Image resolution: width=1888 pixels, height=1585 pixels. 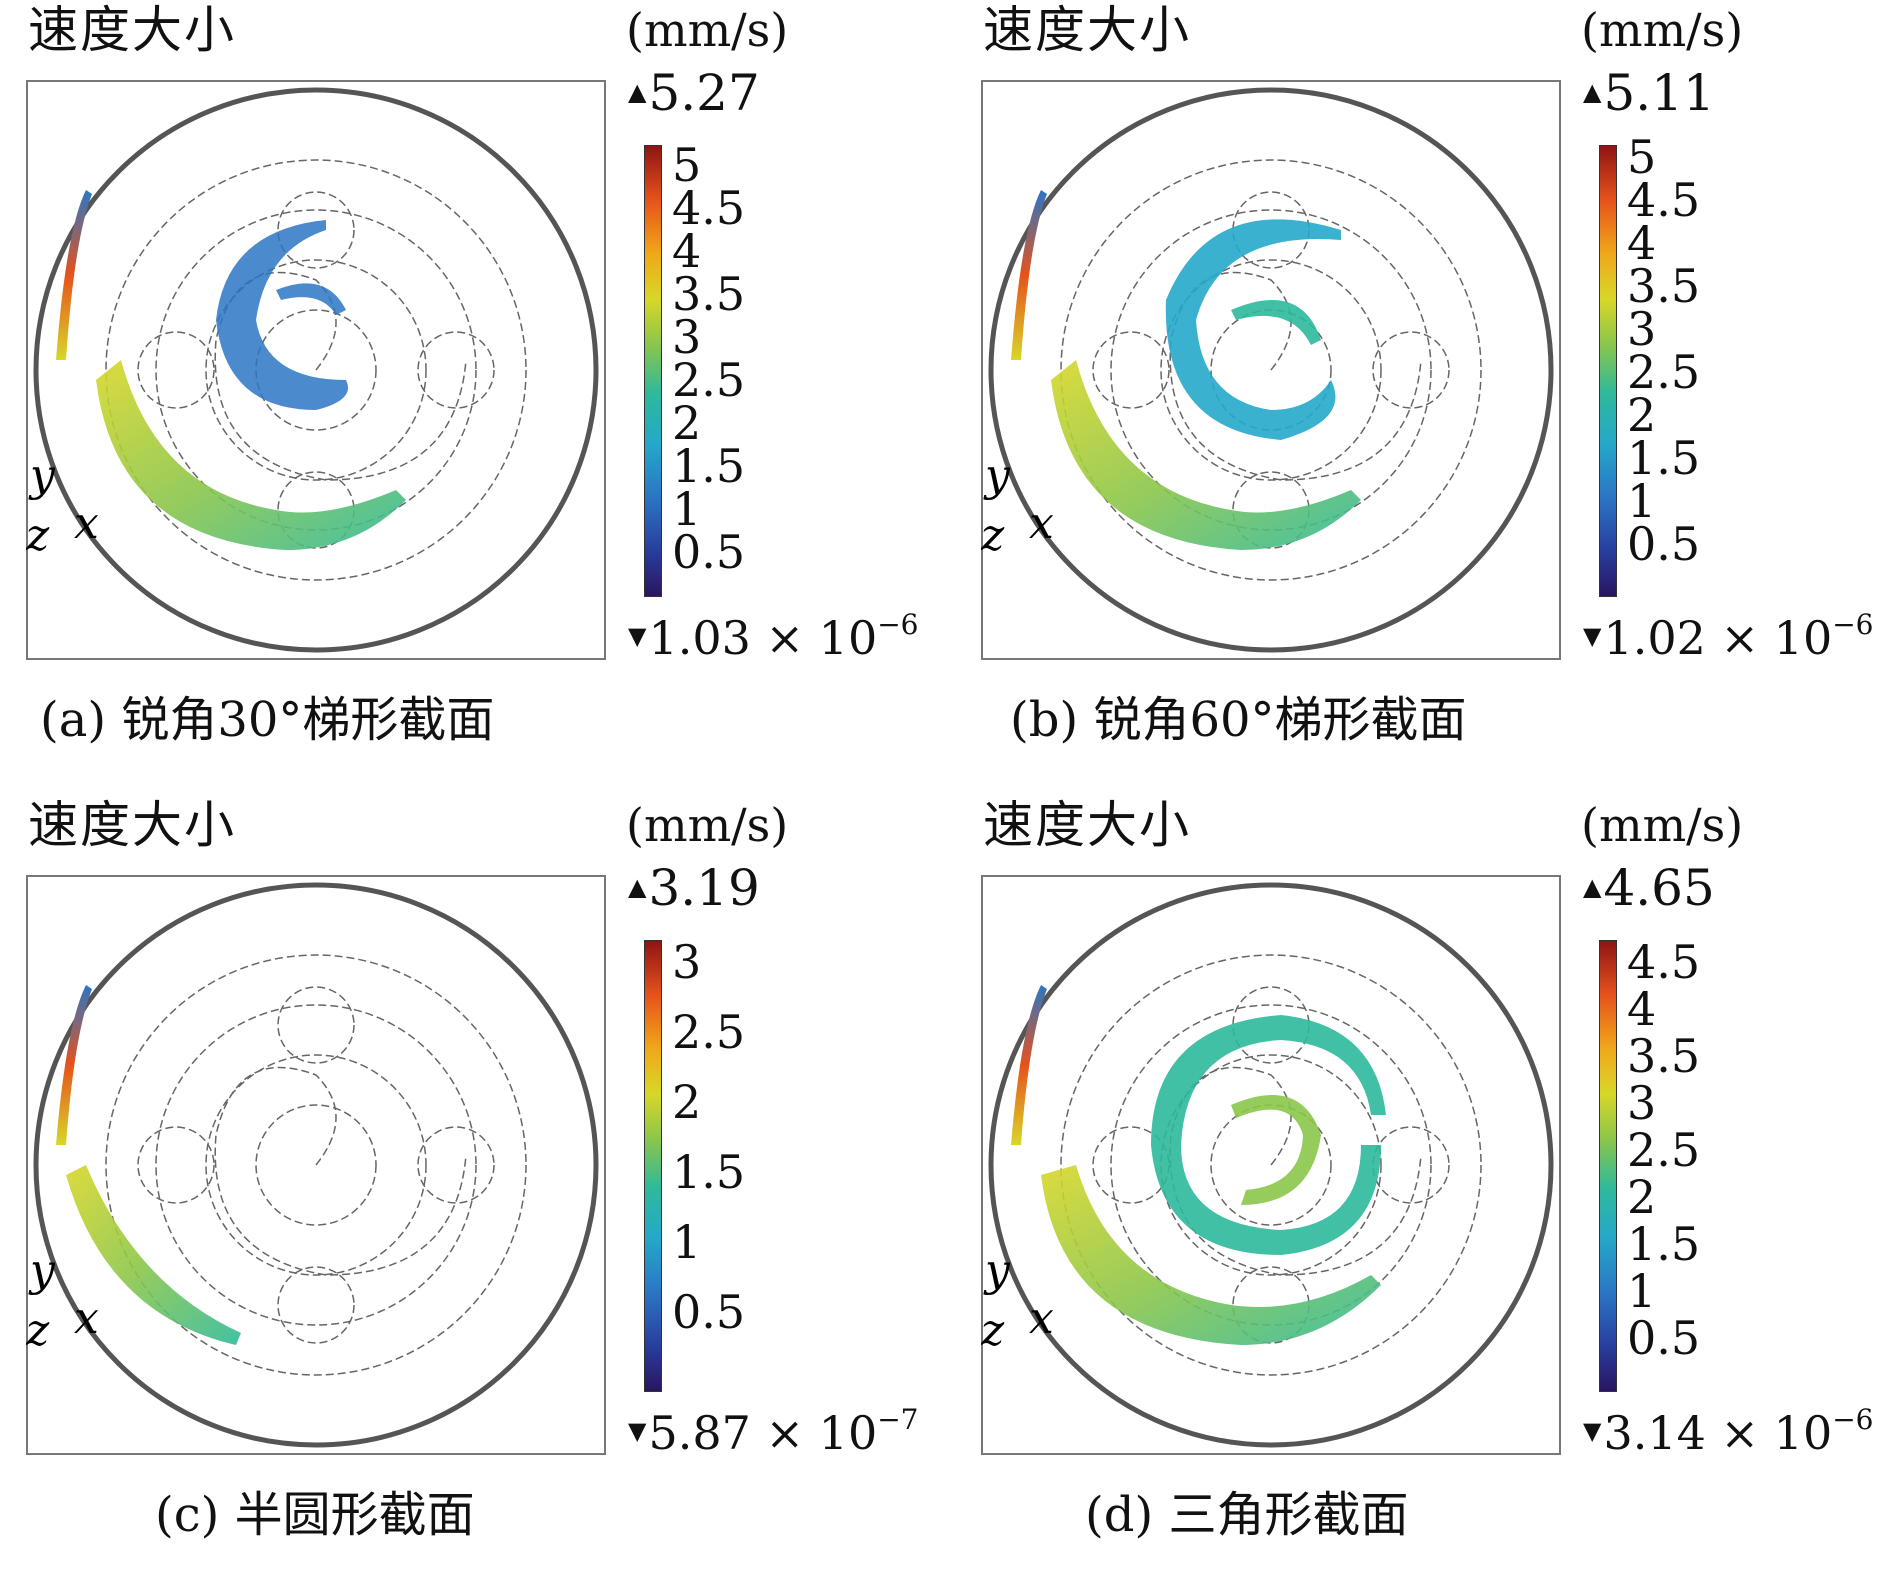 I want to click on colorbar-ticks: 3 2.5 2 1.5 1 0.5, so click(x=727, y=1162).